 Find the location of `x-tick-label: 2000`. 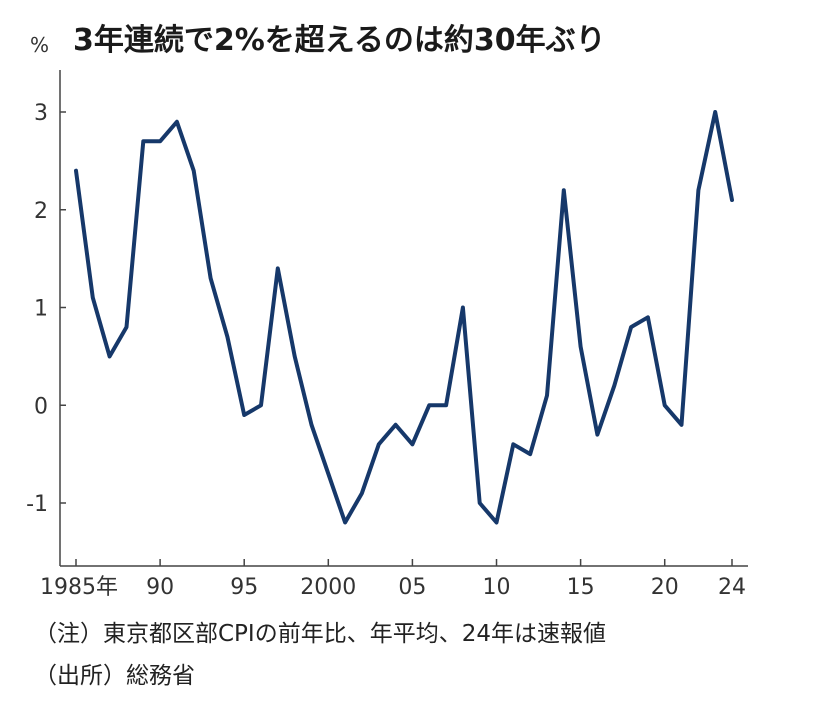

x-tick-label: 2000 is located at coordinates (328, 587).